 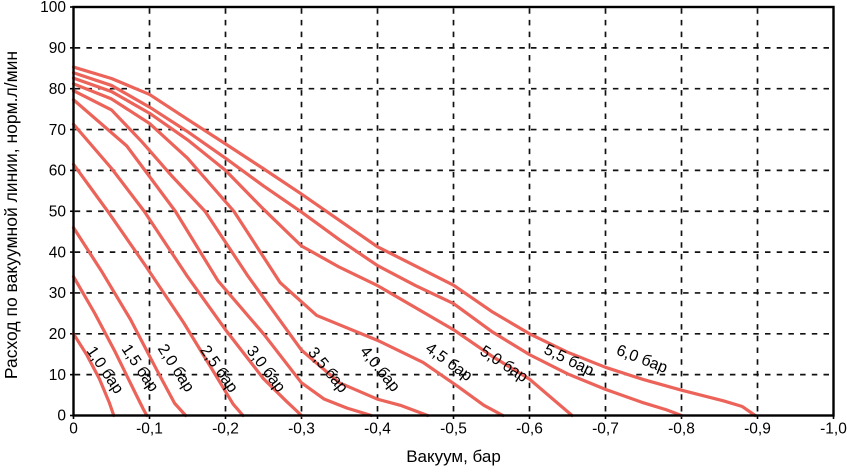 I want to click on svg-text: 10, so click(x=58, y=375).